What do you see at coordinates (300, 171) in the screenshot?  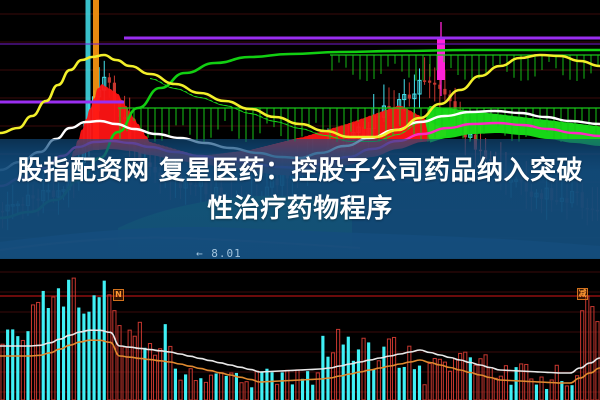 I see `headline-line-1: 股指配资网 复星医药：控股子公司药品纳入突破` at bounding box center [300, 171].